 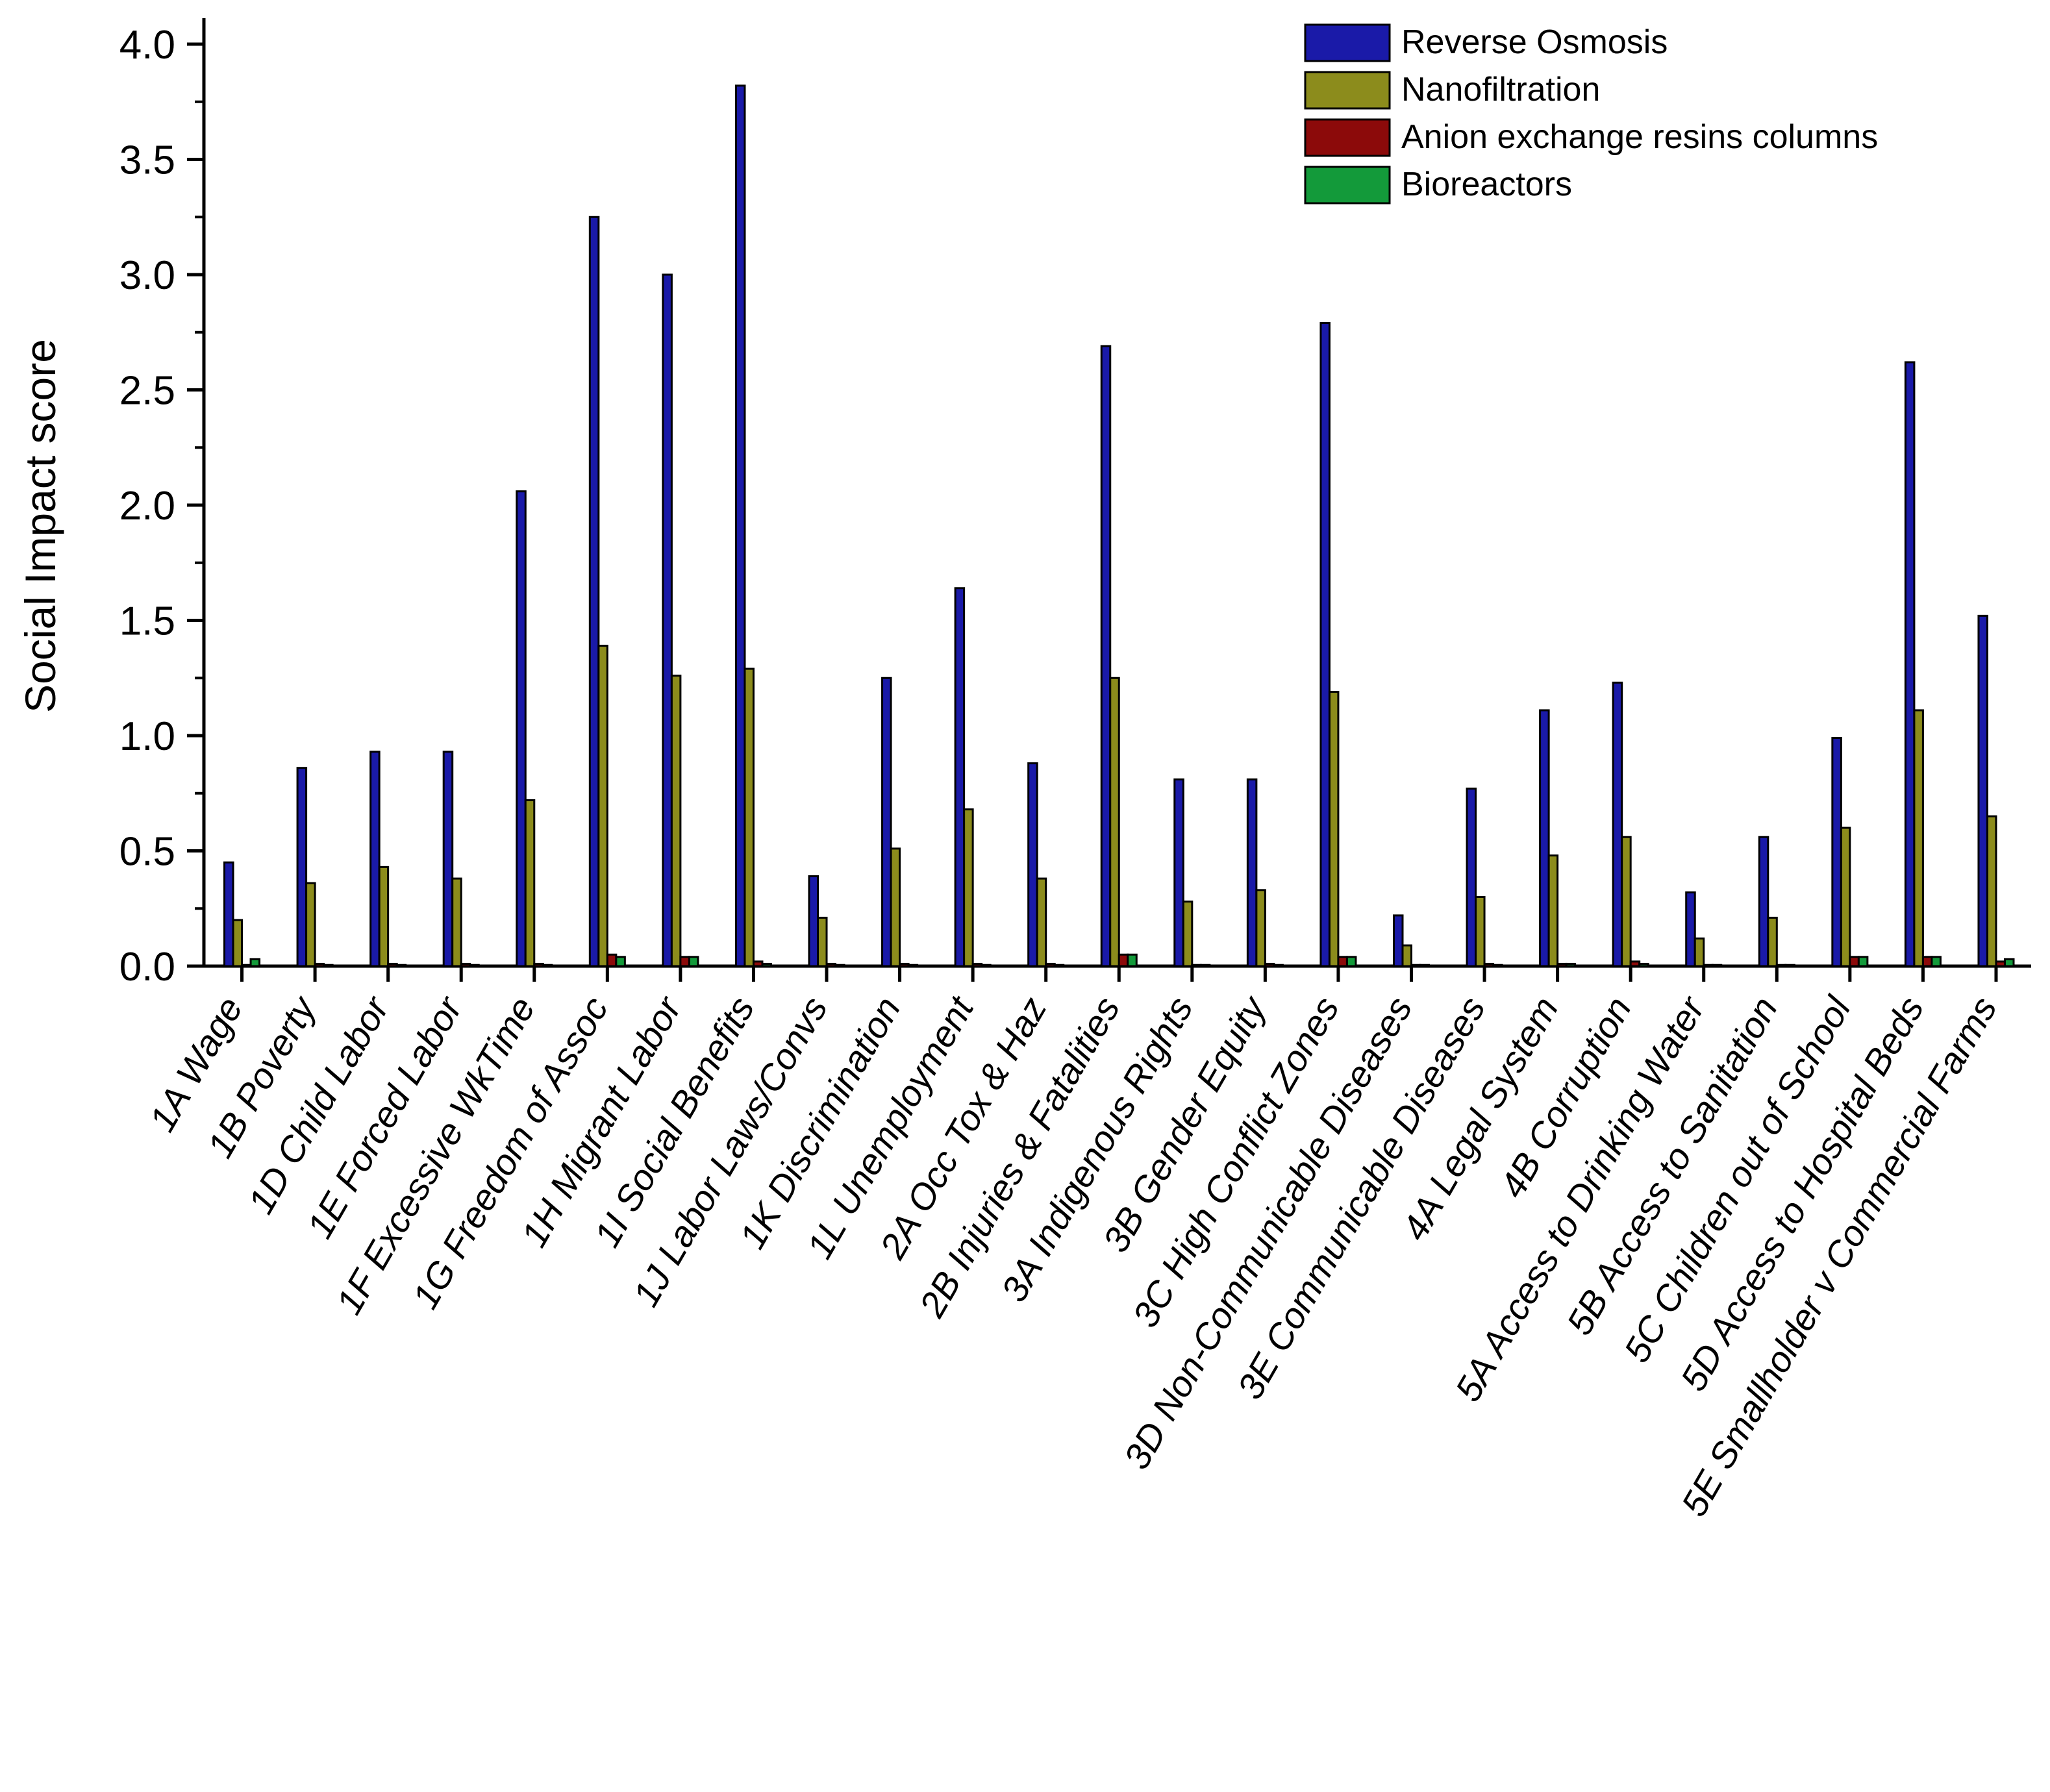 What do you see at coordinates (147, 391) in the screenshot?
I see `y-tick-label: 2.5` at bounding box center [147, 391].